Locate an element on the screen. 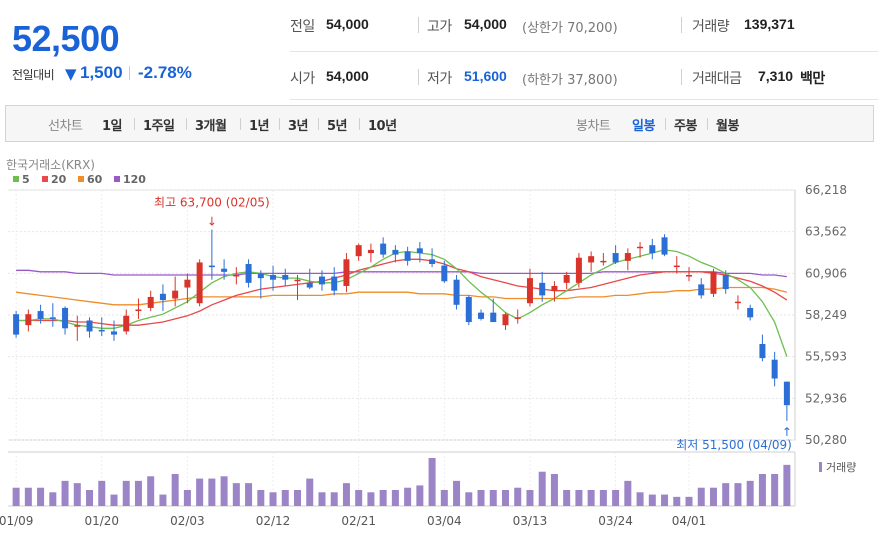 Image resolution: width=880 pixels, height=546 pixels. open-label: 시가 is located at coordinates (302, 79).